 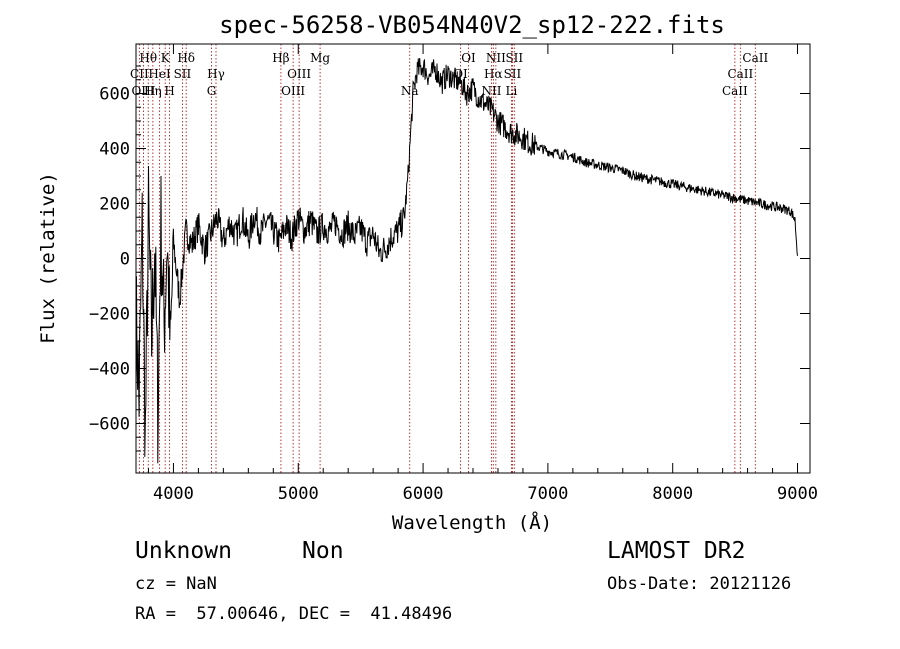 What do you see at coordinates (125, 260) in the screenshot?
I see `y-tick-label-3: 0` at bounding box center [125, 260].